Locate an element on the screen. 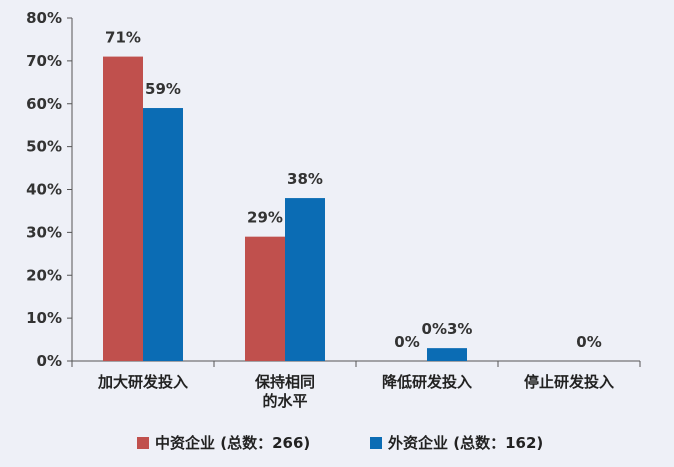 This screenshot has height=467, width=674. y-tick-label: 70% is located at coordinates (44, 61).